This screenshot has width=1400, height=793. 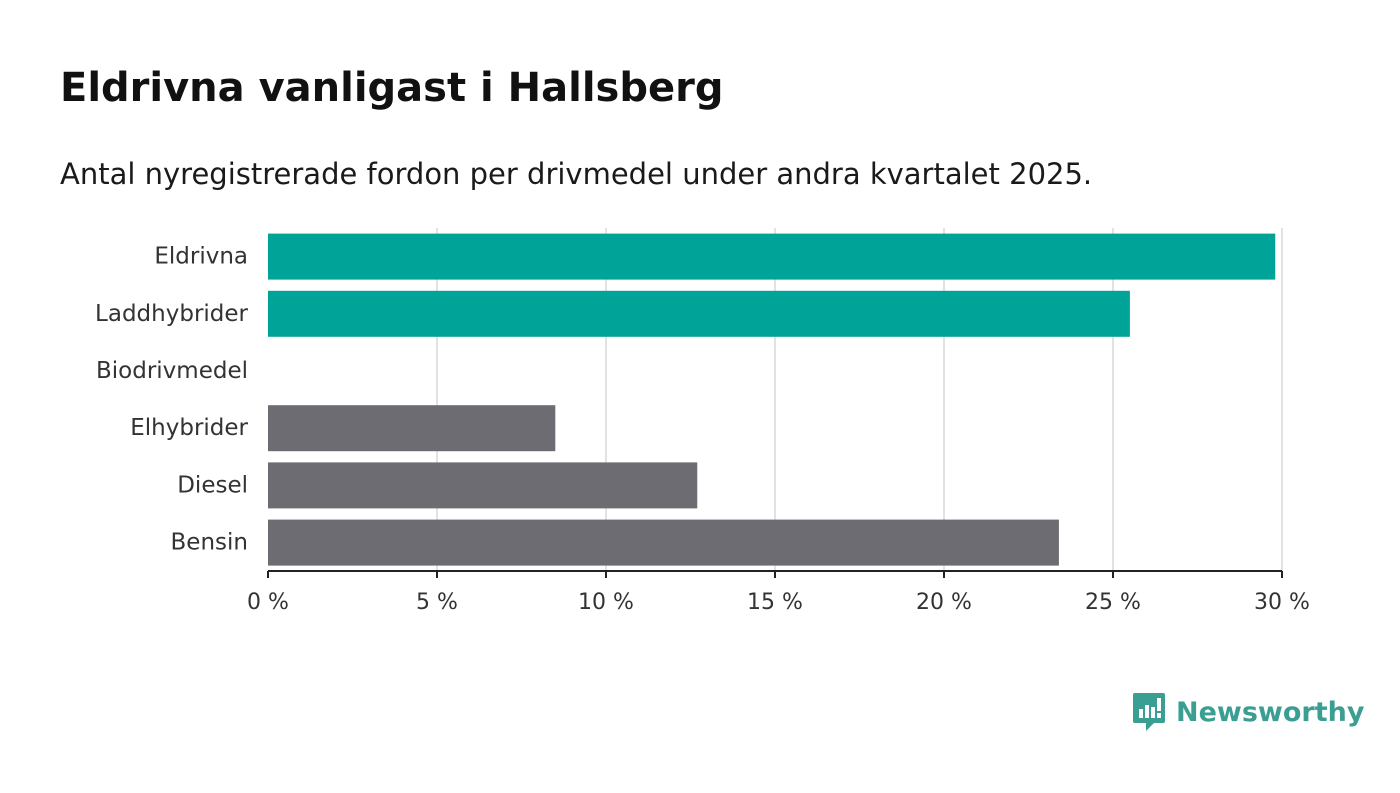 What do you see at coordinates (483, 485) in the screenshot?
I see `bar-diesel` at bounding box center [483, 485].